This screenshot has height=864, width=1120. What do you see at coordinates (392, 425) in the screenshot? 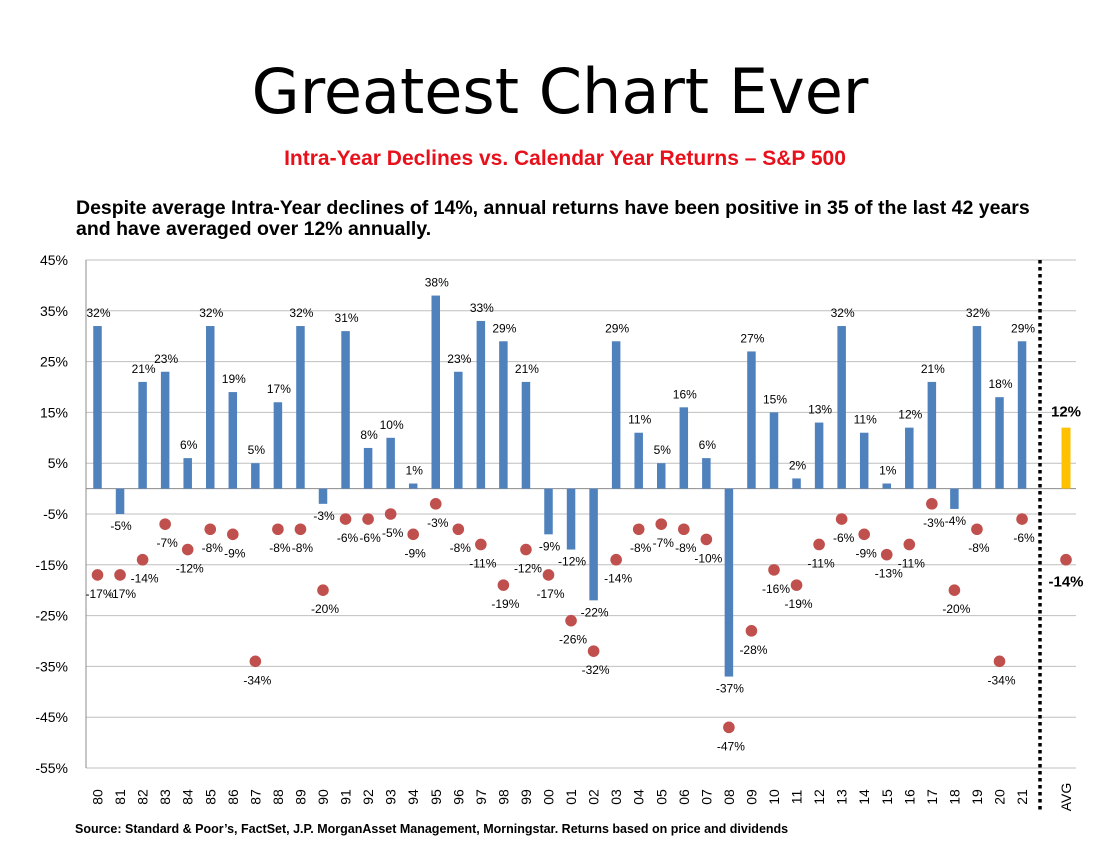
I see `return-label: 10%` at bounding box center [392, 425].